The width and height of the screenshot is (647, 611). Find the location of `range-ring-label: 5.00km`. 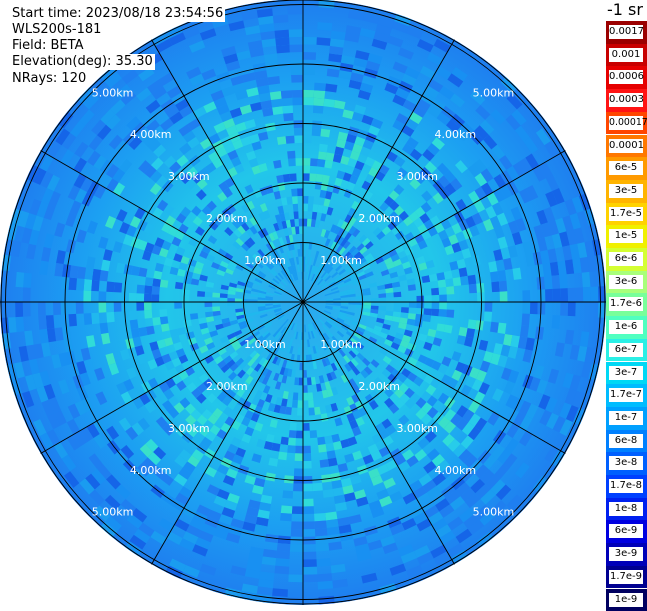

range-ring-label: 5.00km is located at coordinates (113, 512).